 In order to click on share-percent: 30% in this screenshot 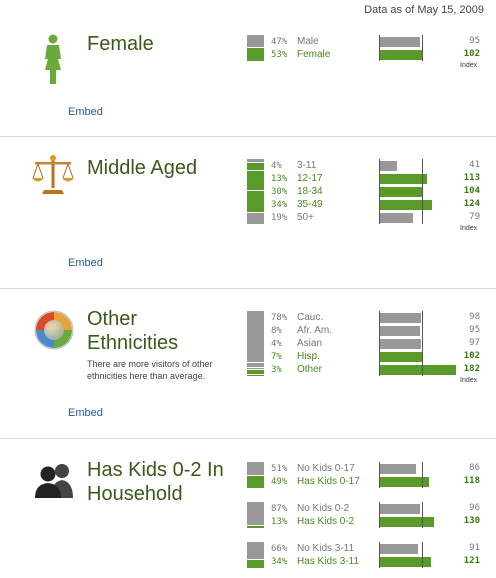, I will do `click(279, 192)`.